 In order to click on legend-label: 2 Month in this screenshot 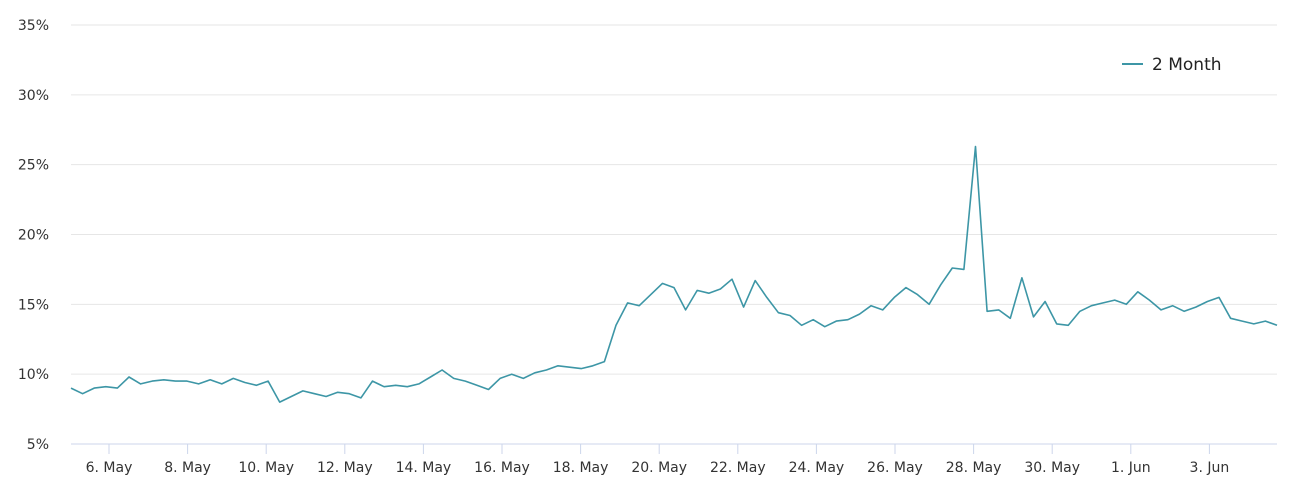, I will do `click(1187, 65)`.